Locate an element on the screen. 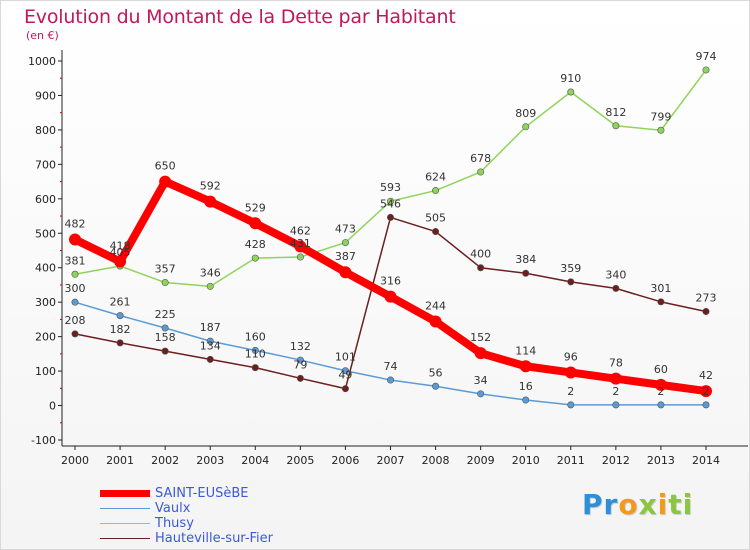  x-tick-label: 2000 is located at coordinates (75, 460).